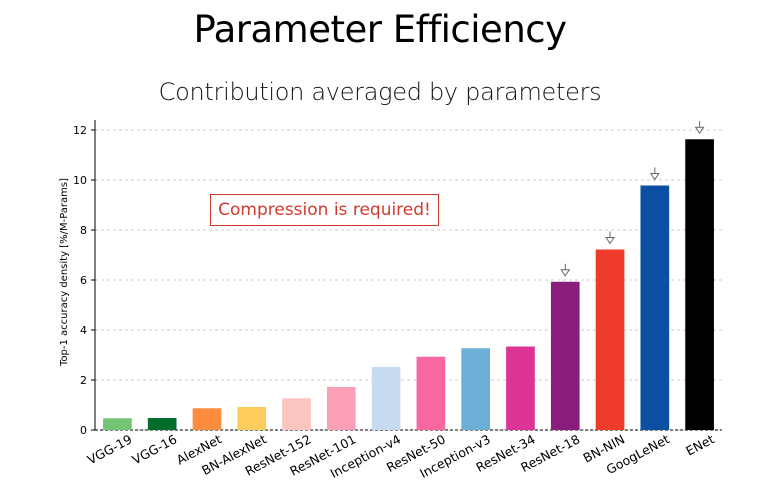  I want to click on arrow-markers, so click(632, 199).